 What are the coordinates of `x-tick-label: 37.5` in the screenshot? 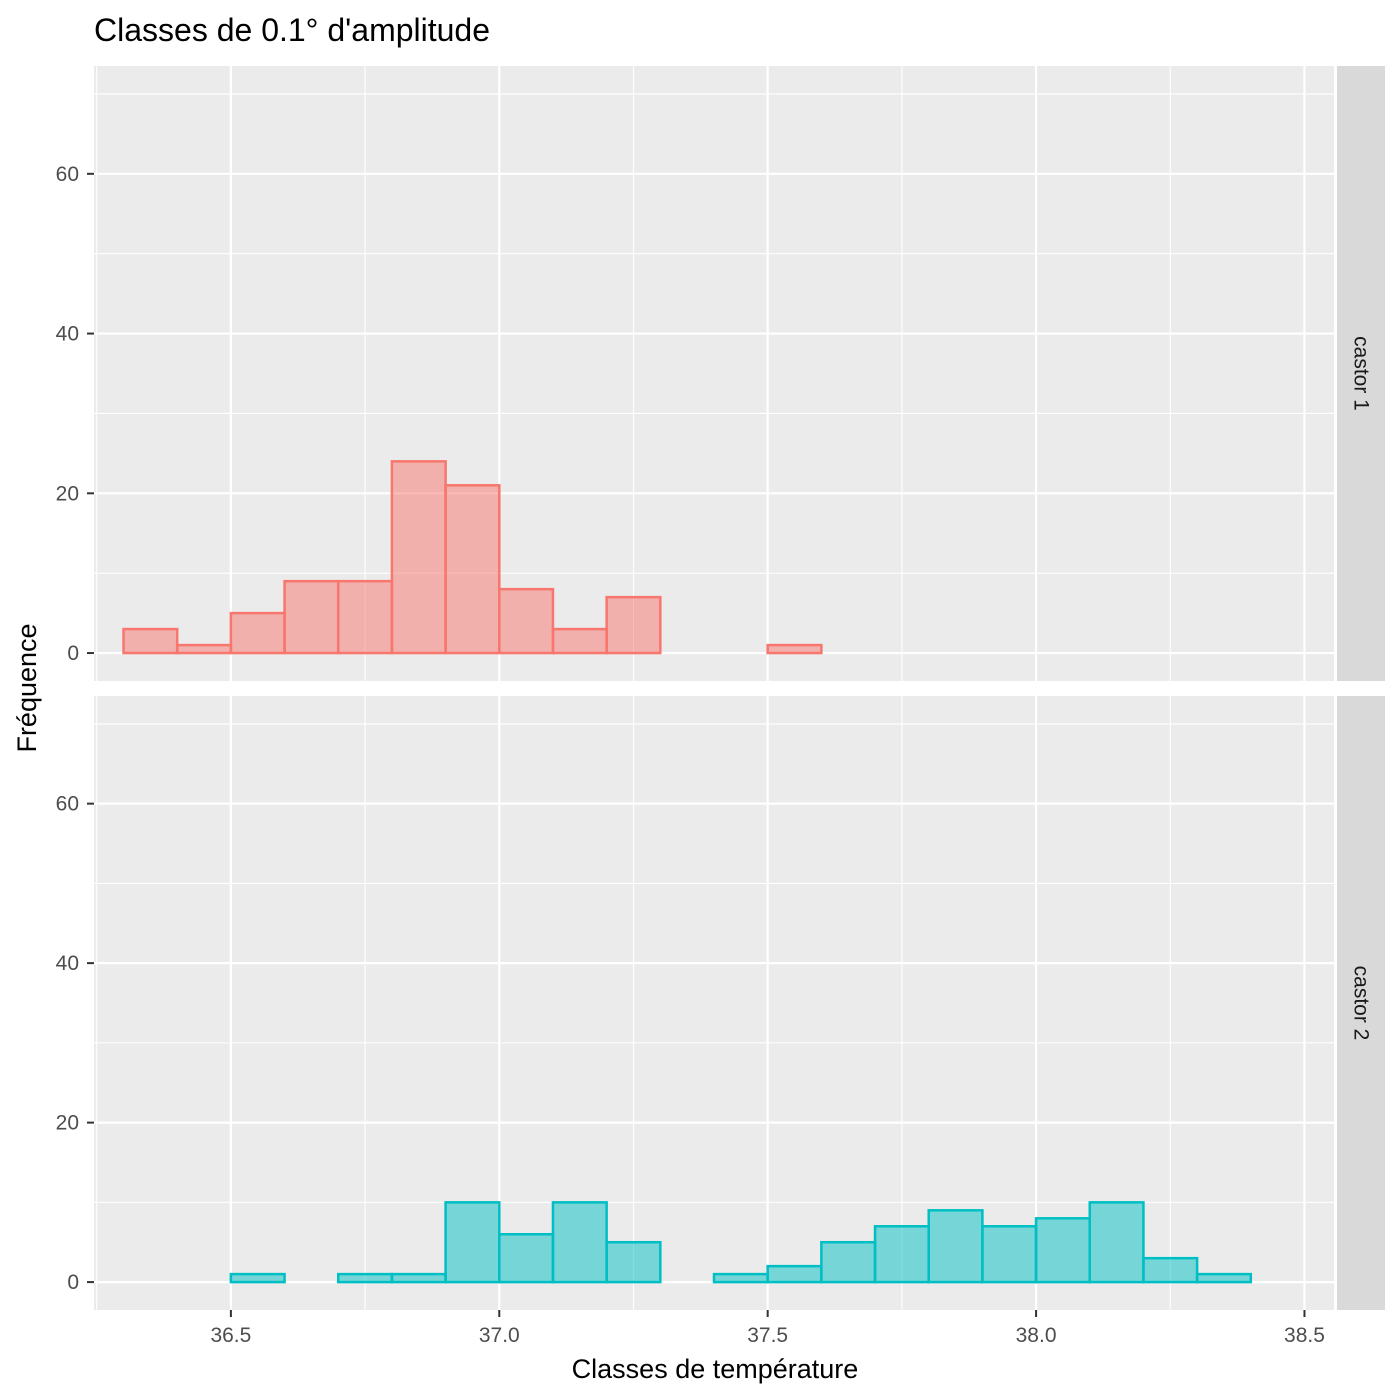 It's located at (767, 1335).